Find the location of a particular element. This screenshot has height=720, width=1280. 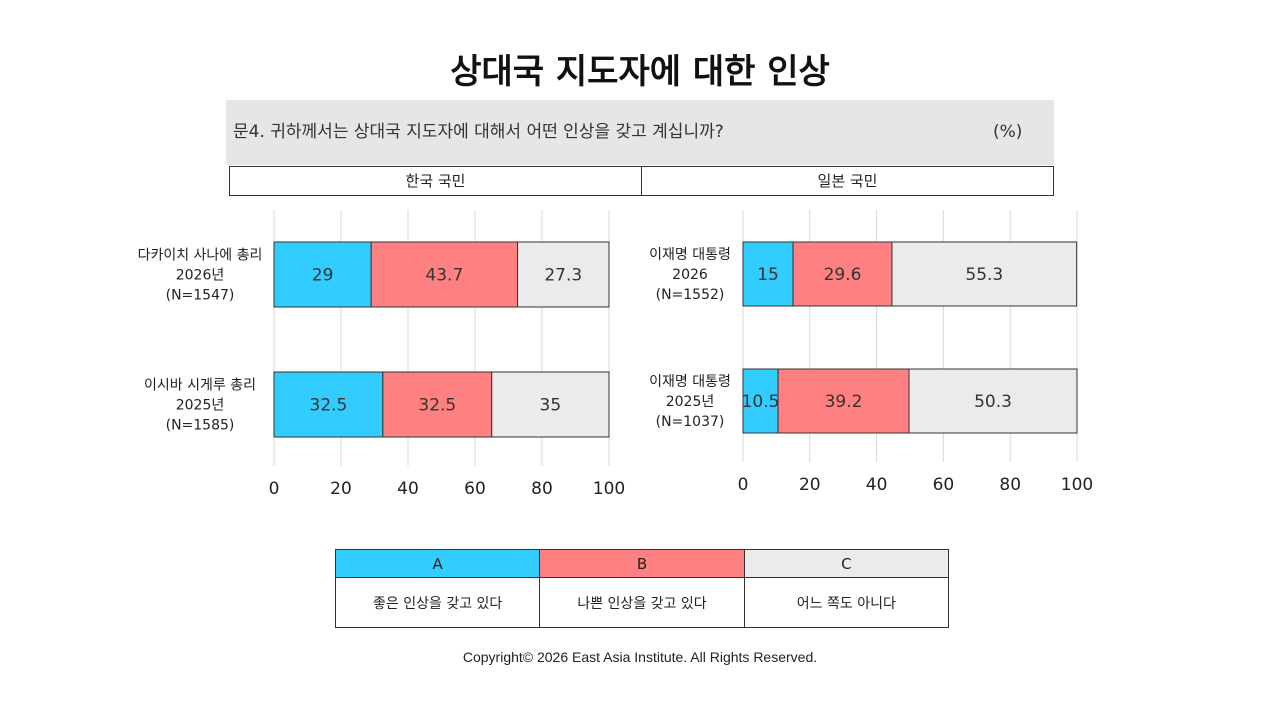

x-tick-label-korea: 60 is located at coordinates (475, 489).